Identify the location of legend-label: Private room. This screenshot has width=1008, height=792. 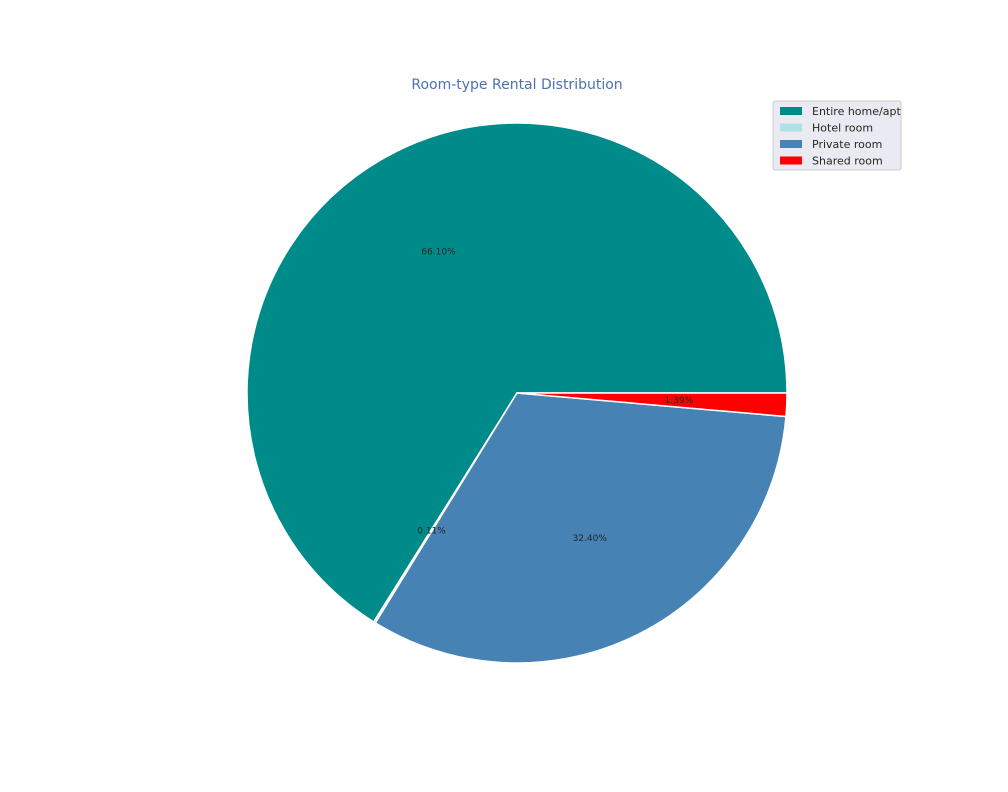
(847, 144).